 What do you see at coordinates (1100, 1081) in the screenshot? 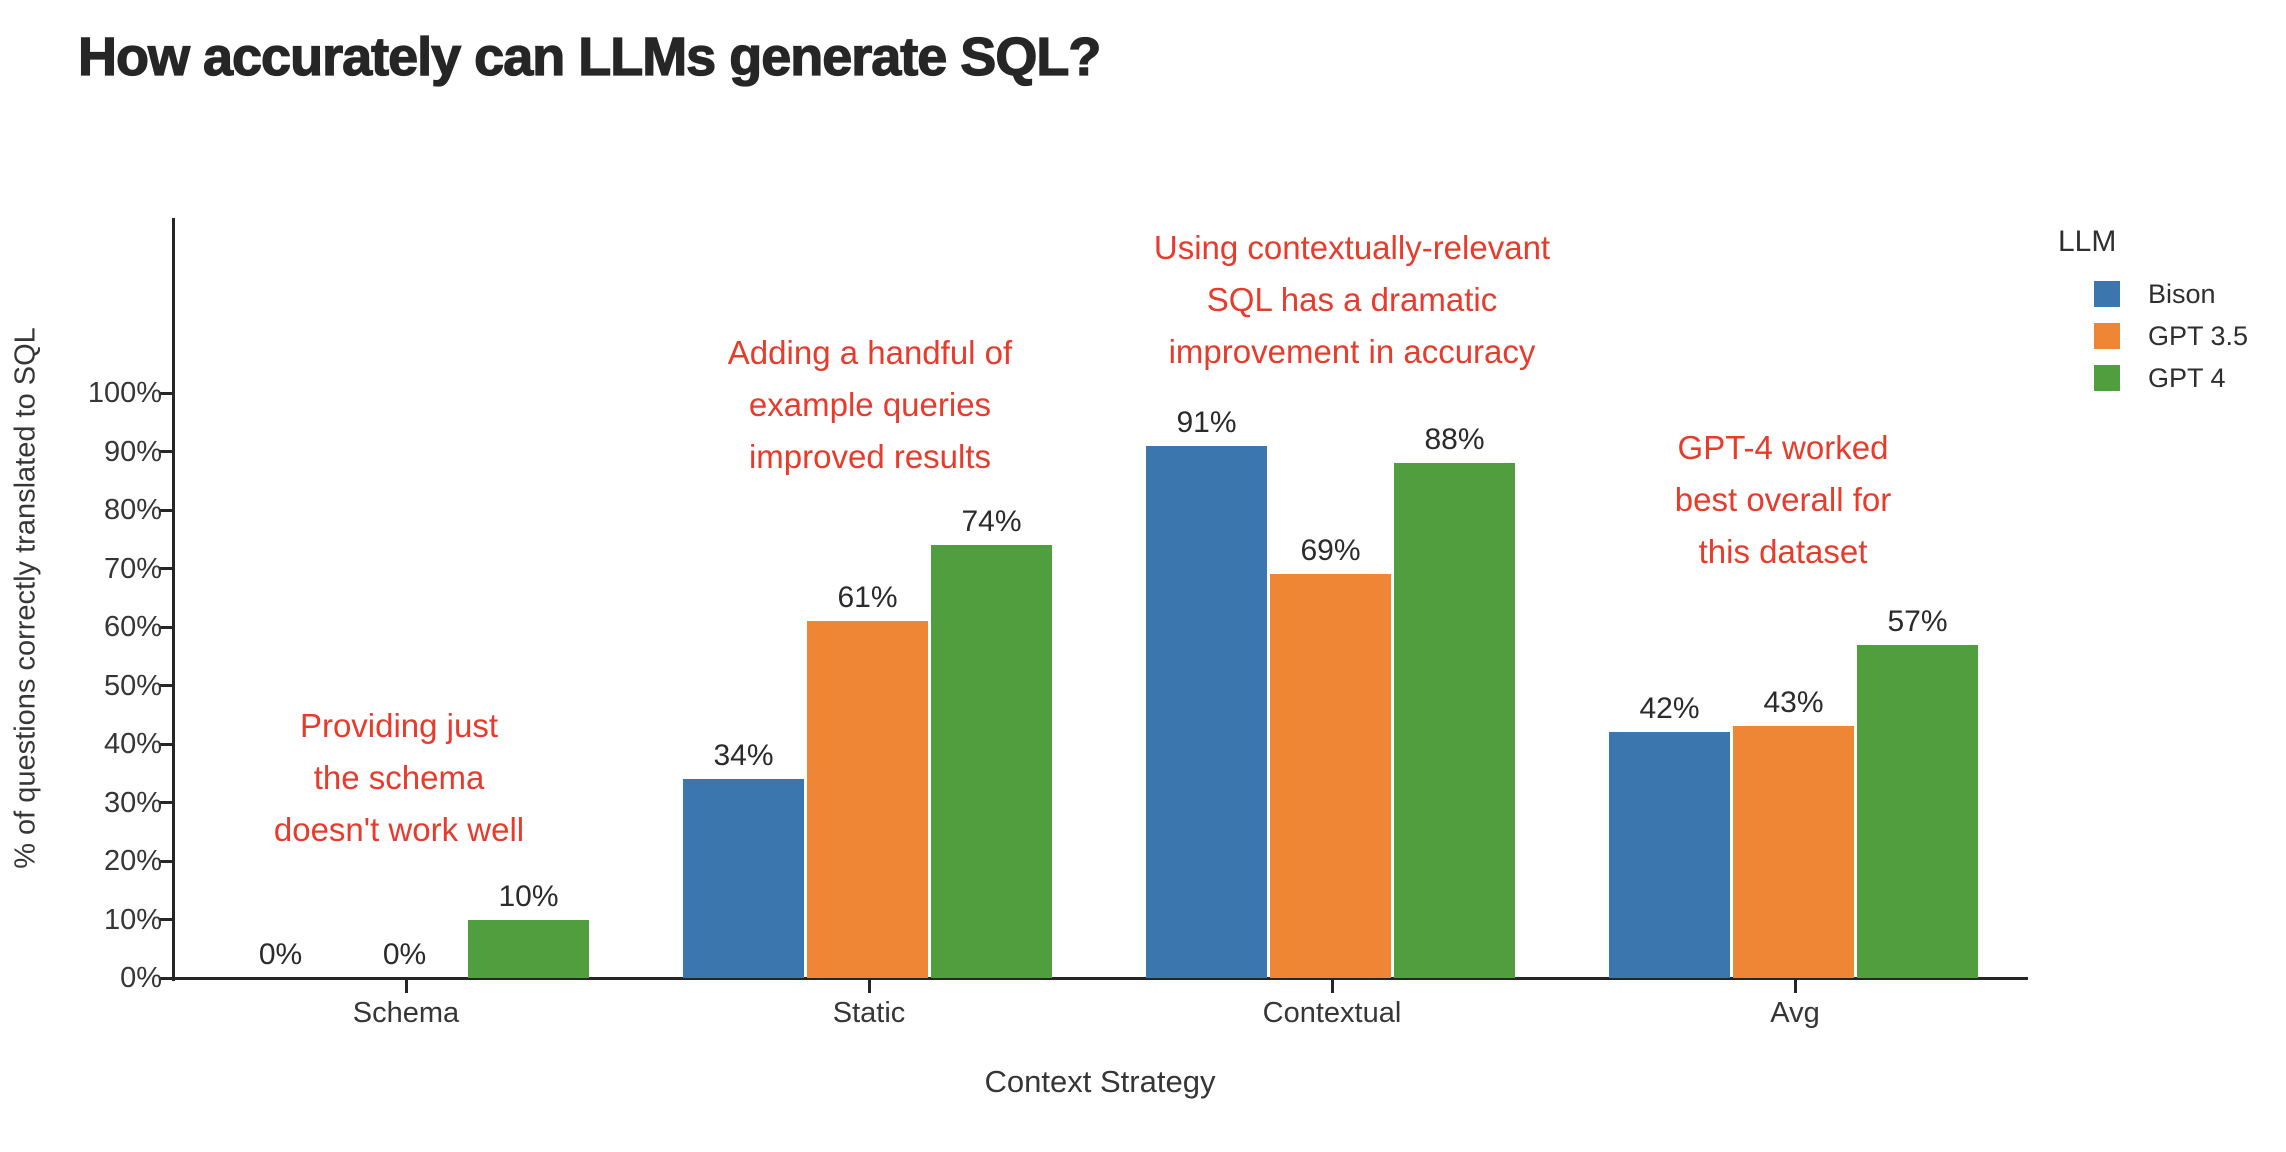
I see `x-axis-title: Context Strategy` at bounding box center [1100, 1081].